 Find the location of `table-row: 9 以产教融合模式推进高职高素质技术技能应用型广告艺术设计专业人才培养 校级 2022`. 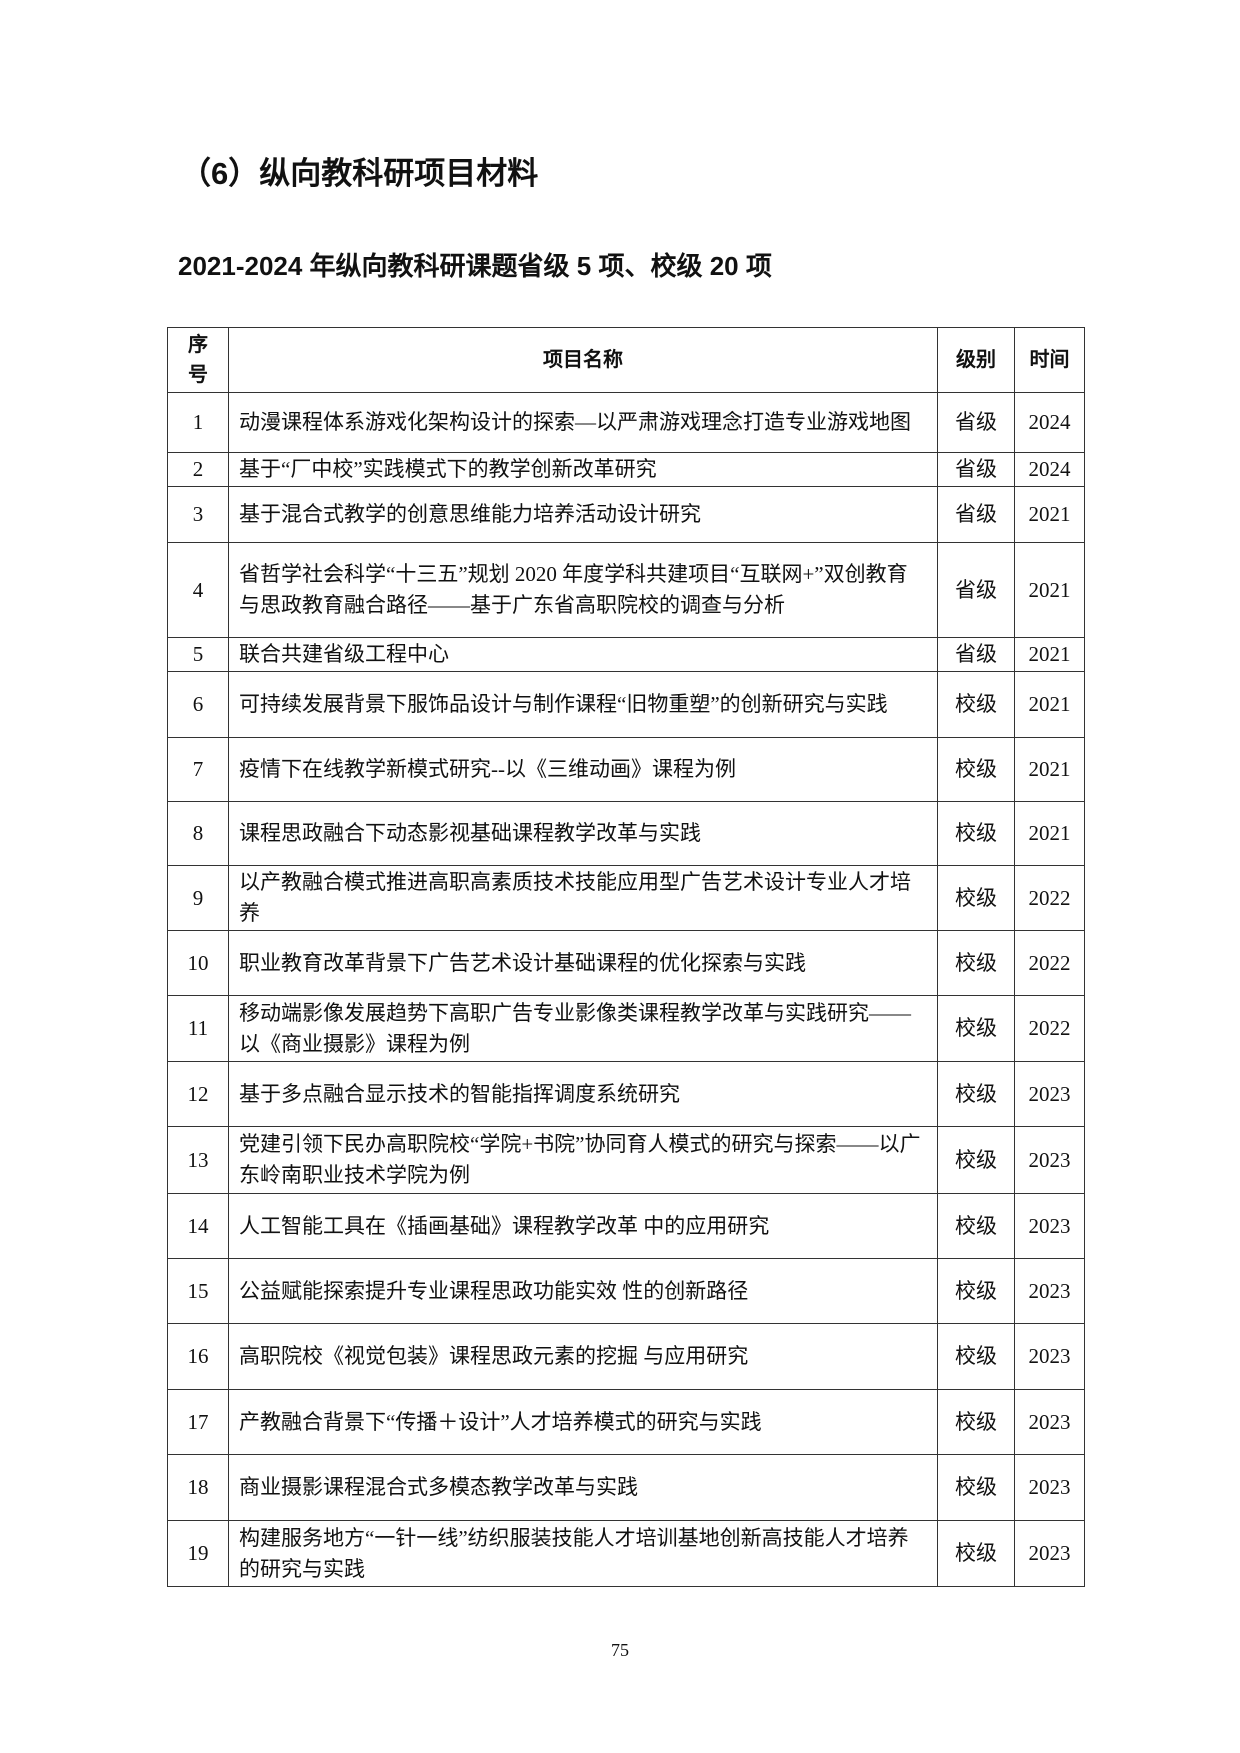

table-row: 9 以产教融合模式推进高职高素质技术技能应用型广告艺术设计专业人才培养 校级 2022 is located at coordinates (626, 898).